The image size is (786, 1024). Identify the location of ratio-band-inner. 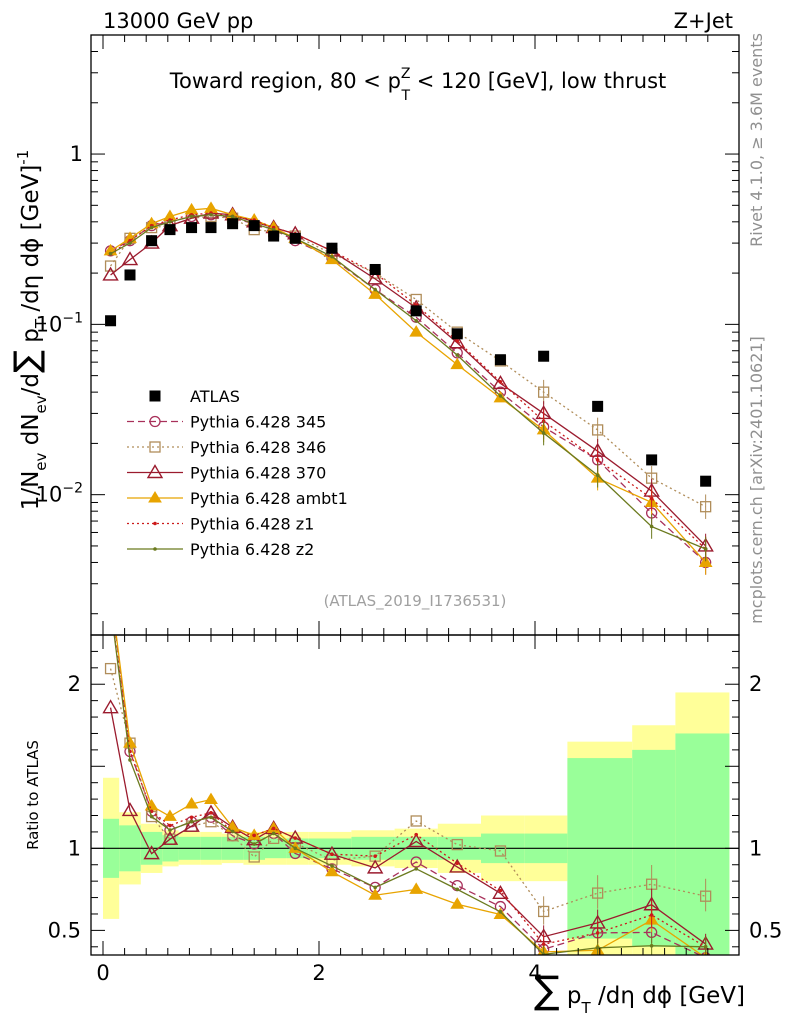
(702, 844).